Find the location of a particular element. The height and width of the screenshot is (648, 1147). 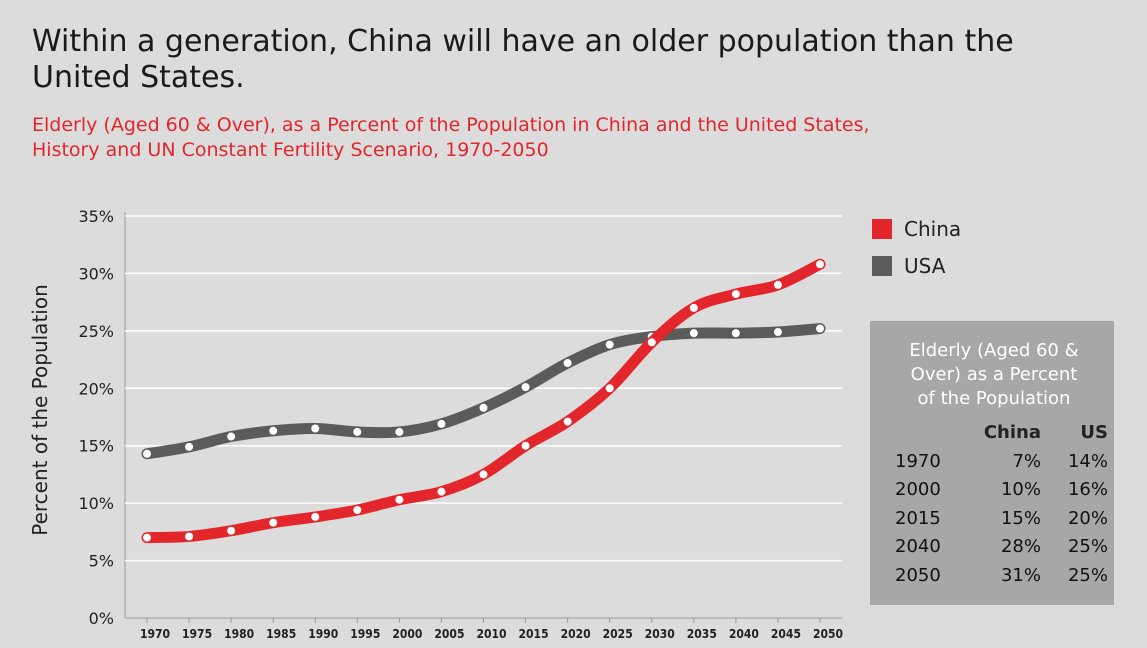

row-china: 28% is located at coordinates (1020, 546).